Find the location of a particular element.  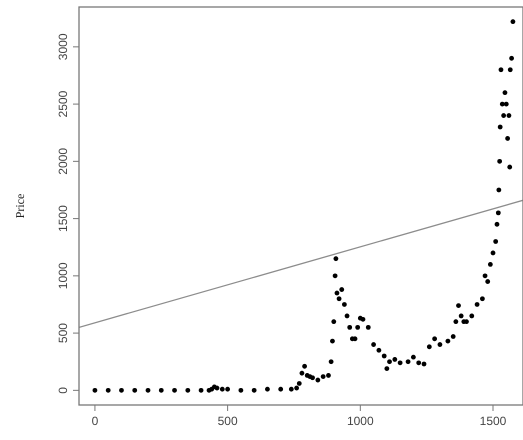

y-axis-title: Price is located at coordinates (20, 206).